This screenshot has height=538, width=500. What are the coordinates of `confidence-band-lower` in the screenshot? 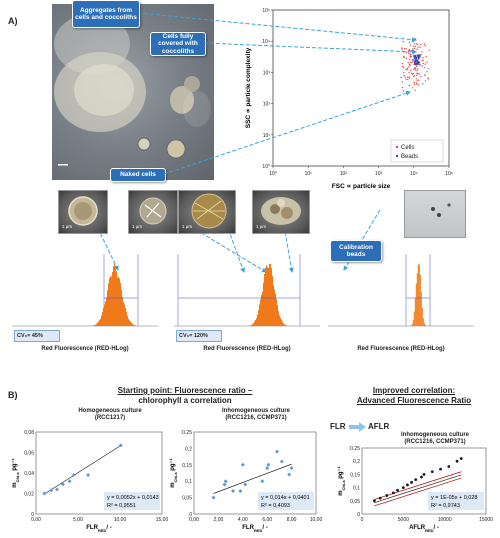 It's located at (418, 492).